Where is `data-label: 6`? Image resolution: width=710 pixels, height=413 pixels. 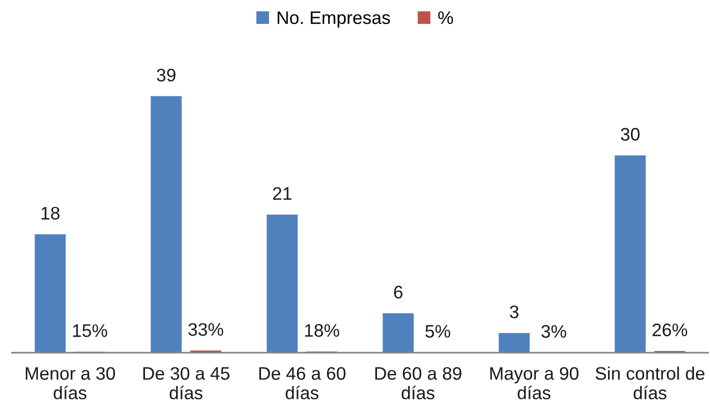 data-label: 6 is located at coordinates (398, 292).